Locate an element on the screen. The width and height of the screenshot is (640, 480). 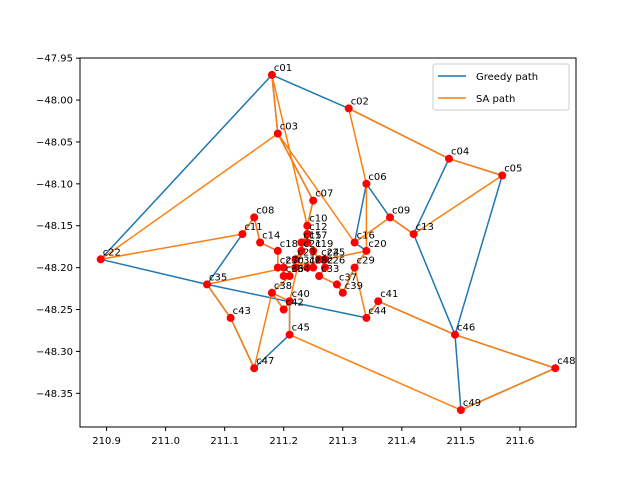
city-label-c16: c16 is located at coordinates (366, 236).